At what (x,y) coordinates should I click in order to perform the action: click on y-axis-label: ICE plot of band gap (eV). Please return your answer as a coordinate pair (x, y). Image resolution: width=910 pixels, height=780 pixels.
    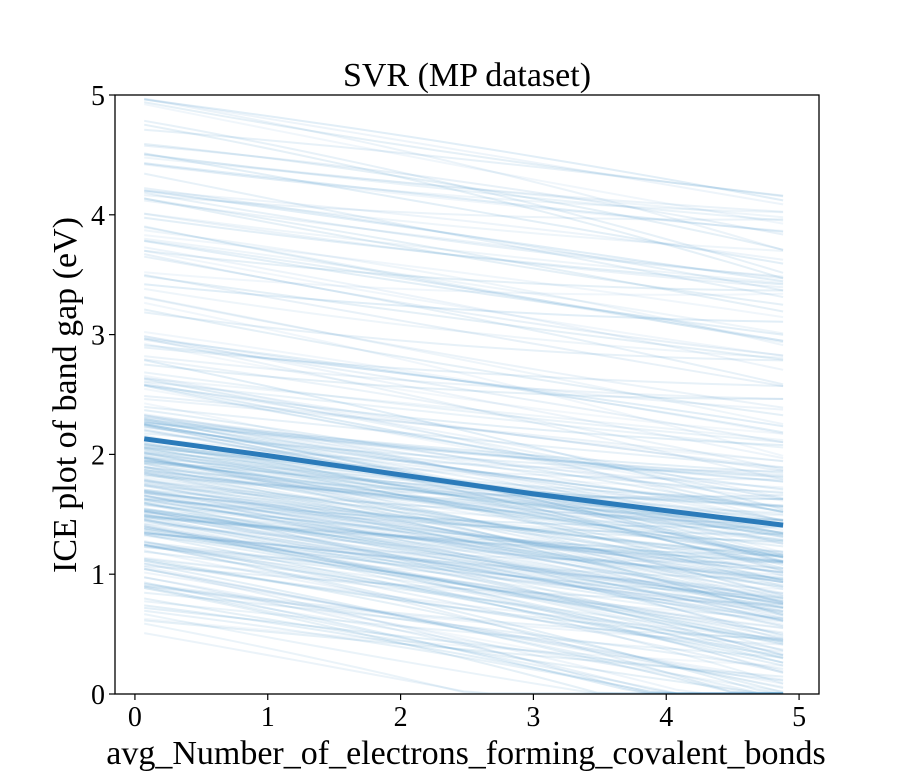
    Looking at the image, I should click on (65, 395).